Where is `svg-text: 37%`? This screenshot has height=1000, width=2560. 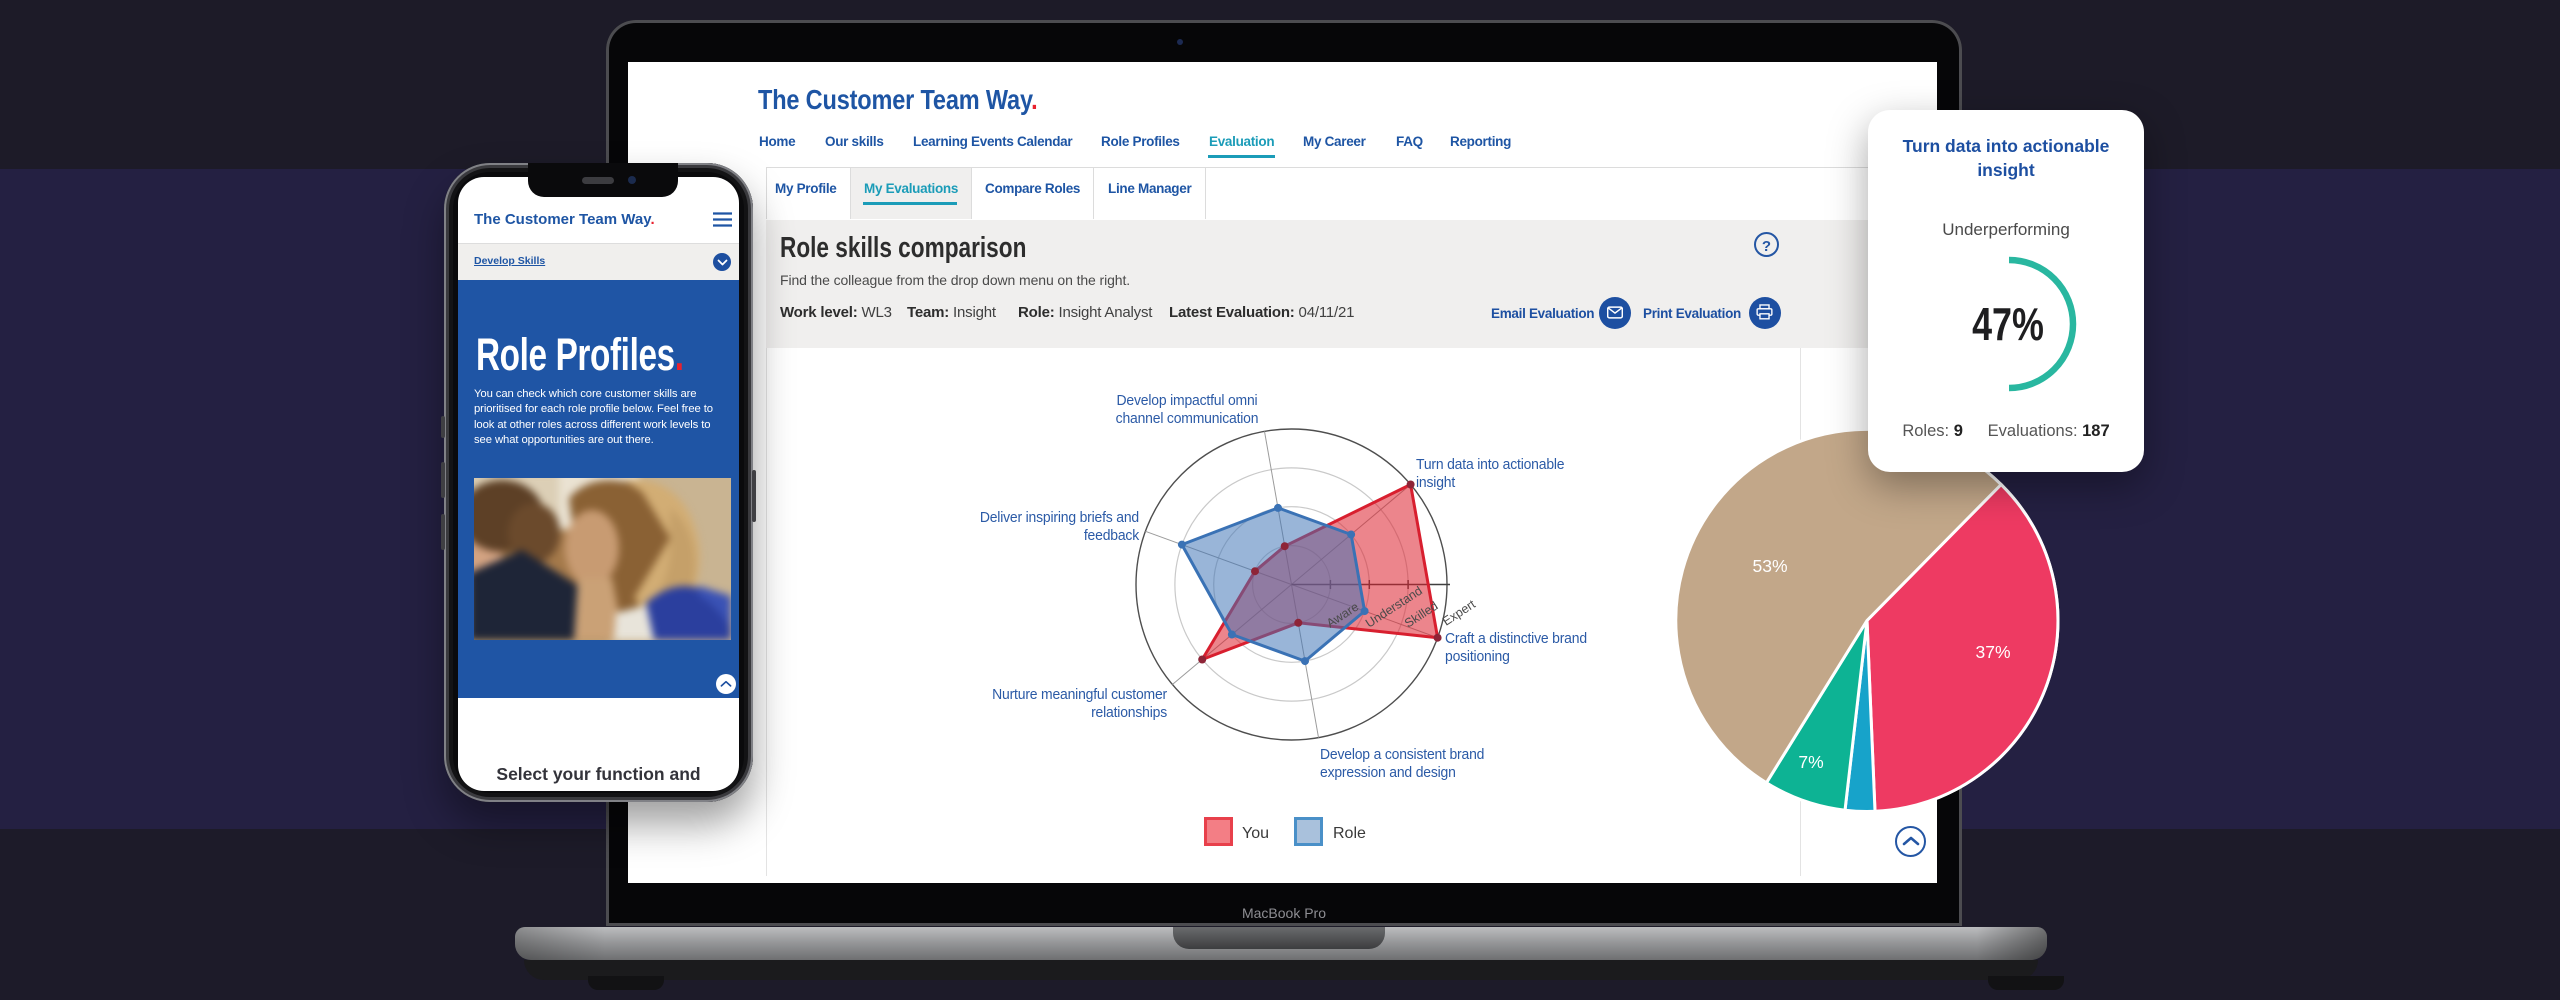 svg-text: 37% is located at coordinates (1992, 652).